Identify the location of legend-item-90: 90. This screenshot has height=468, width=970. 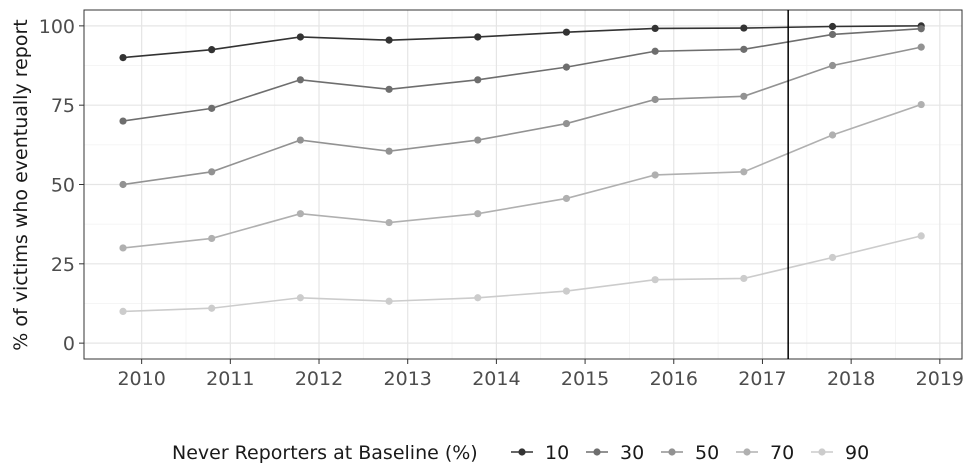
(840, 453).